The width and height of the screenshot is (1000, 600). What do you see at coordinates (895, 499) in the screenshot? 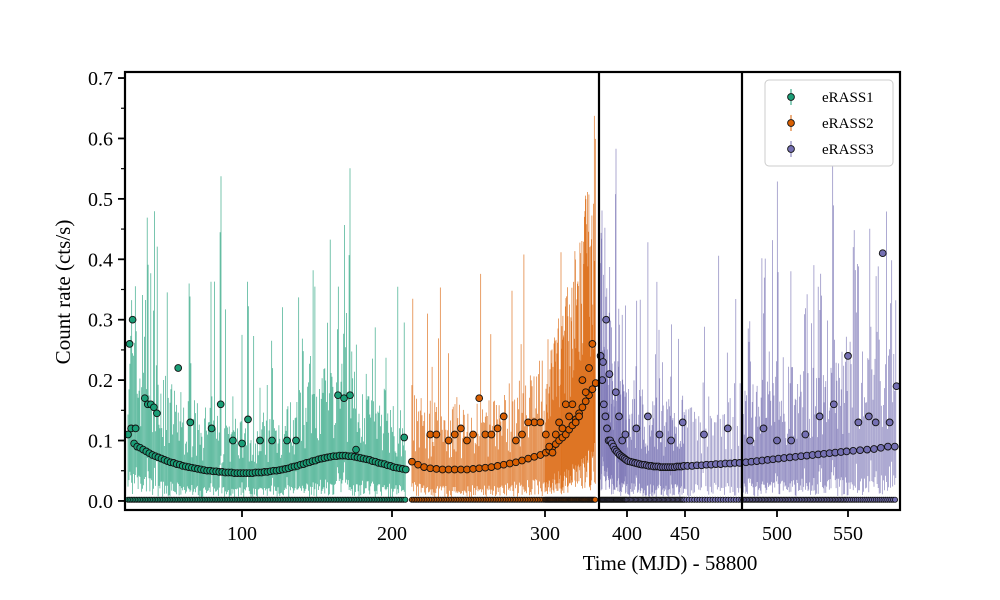
I see `zero-point-eRASS3` at bounding box center [895, 499].